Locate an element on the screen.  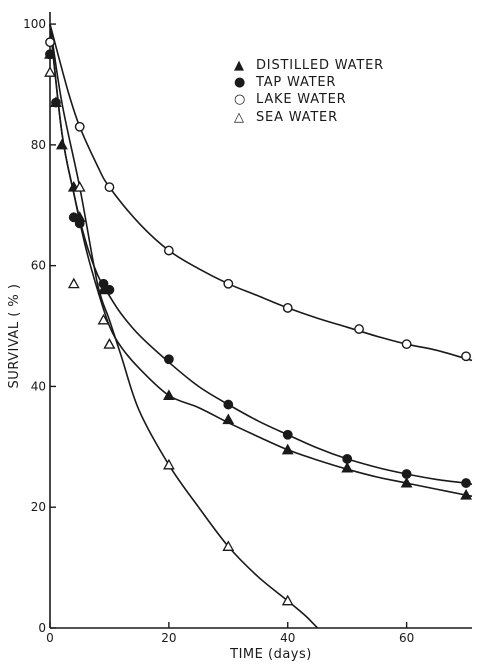
legend-label-lake-water: LAKE WATER is located at coordinates (301, 99).